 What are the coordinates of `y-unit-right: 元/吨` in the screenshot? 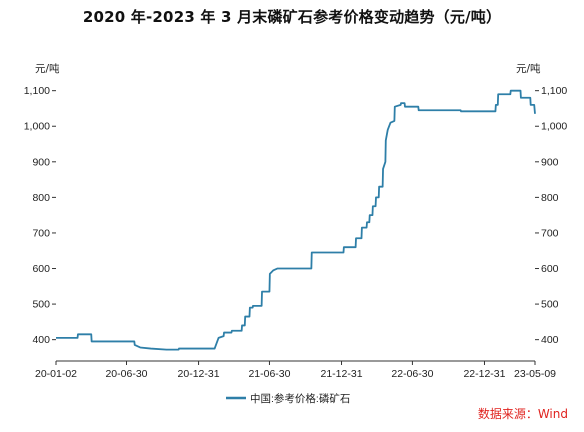 It's located at (528, 68).